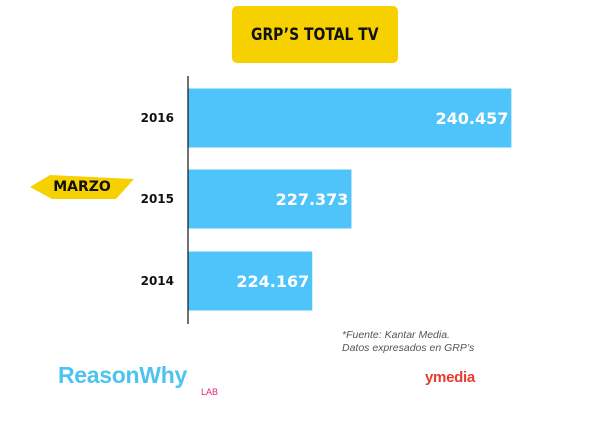 This screenshot has height=425, width=600. I want to click on marker-shape, so click(82, 187).